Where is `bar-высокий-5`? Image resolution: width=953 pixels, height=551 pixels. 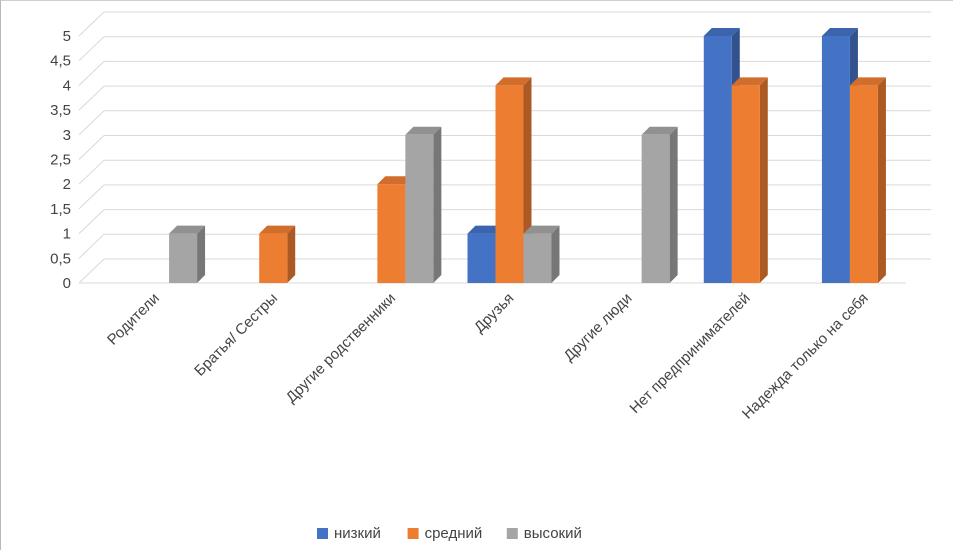
bar-высокий-5 is located at coordinates (659, 204).